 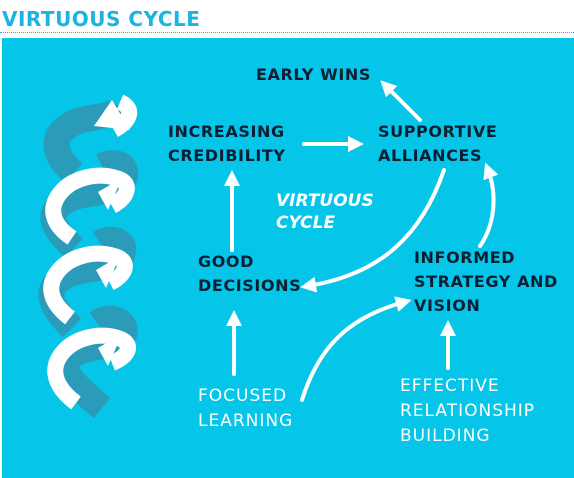 I want to click on node-good-decisions: GOOD DECISIONS, so click(x=250, y=273).